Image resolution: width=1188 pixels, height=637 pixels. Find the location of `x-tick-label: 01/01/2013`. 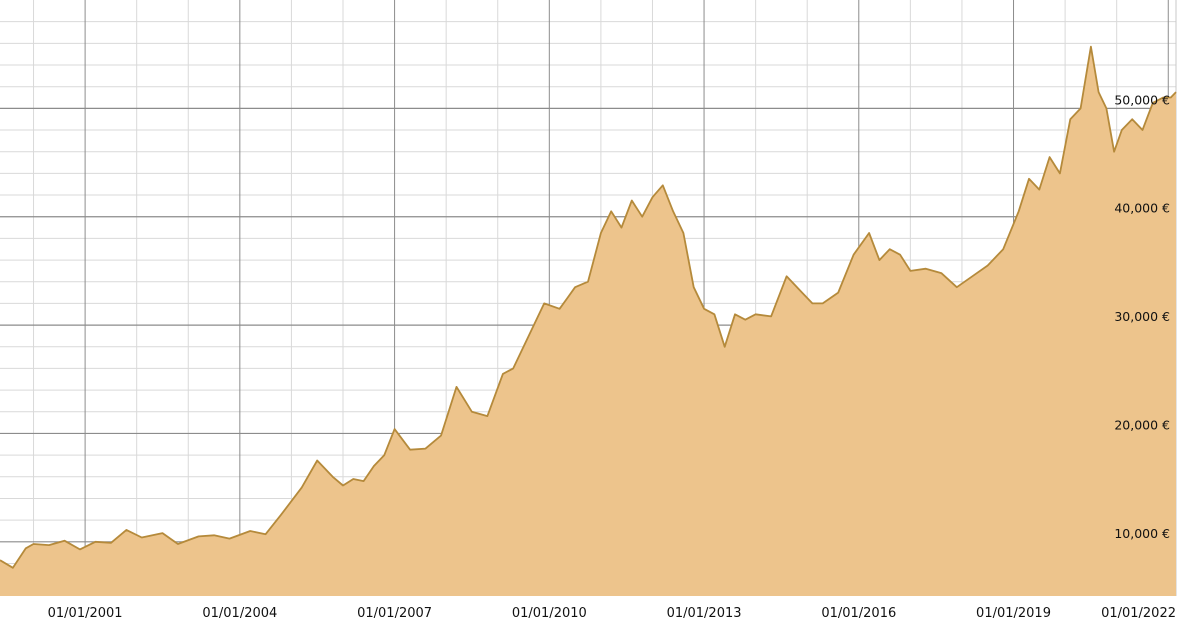

x-tick-label: 01/01/2013 is located at coordinates (704, 613).